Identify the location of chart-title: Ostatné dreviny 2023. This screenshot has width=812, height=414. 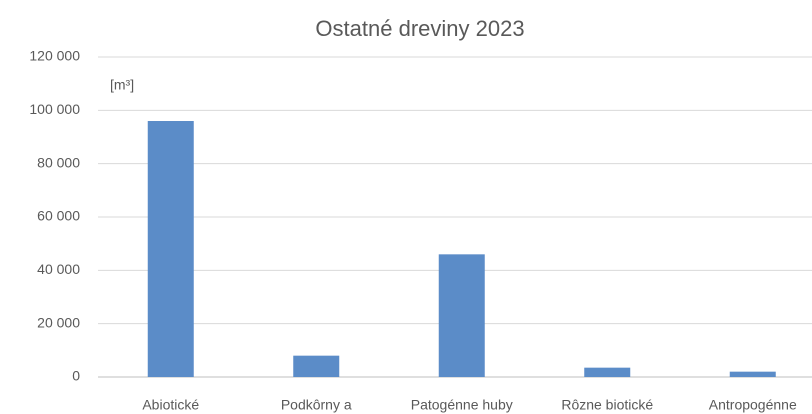
(419, 28).